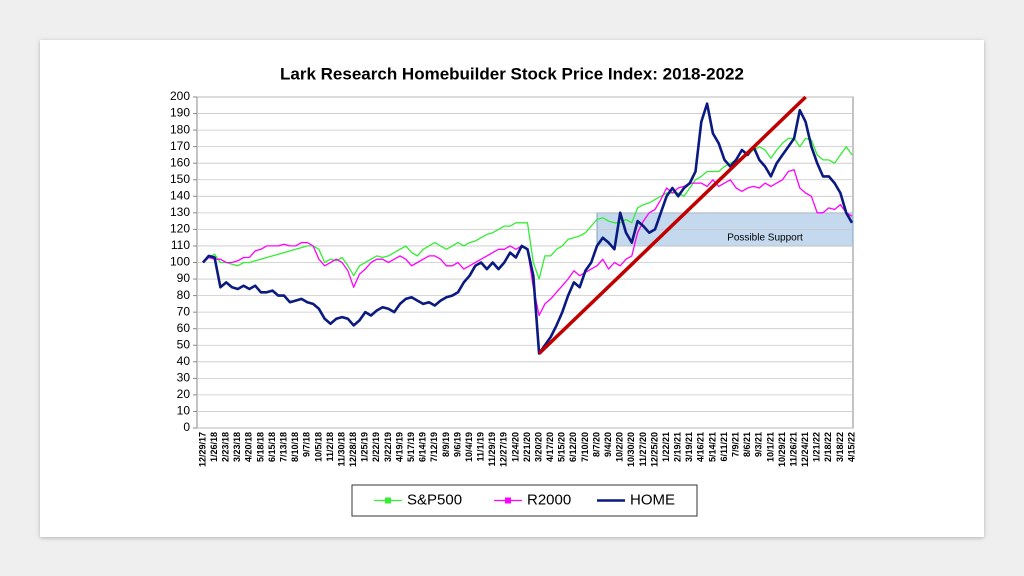 This screenshot has width=1024, height=576. Describe the element at coordinates (388, 447) in the screenshot. I see `x-tick-label: 3/22/19` at that location.